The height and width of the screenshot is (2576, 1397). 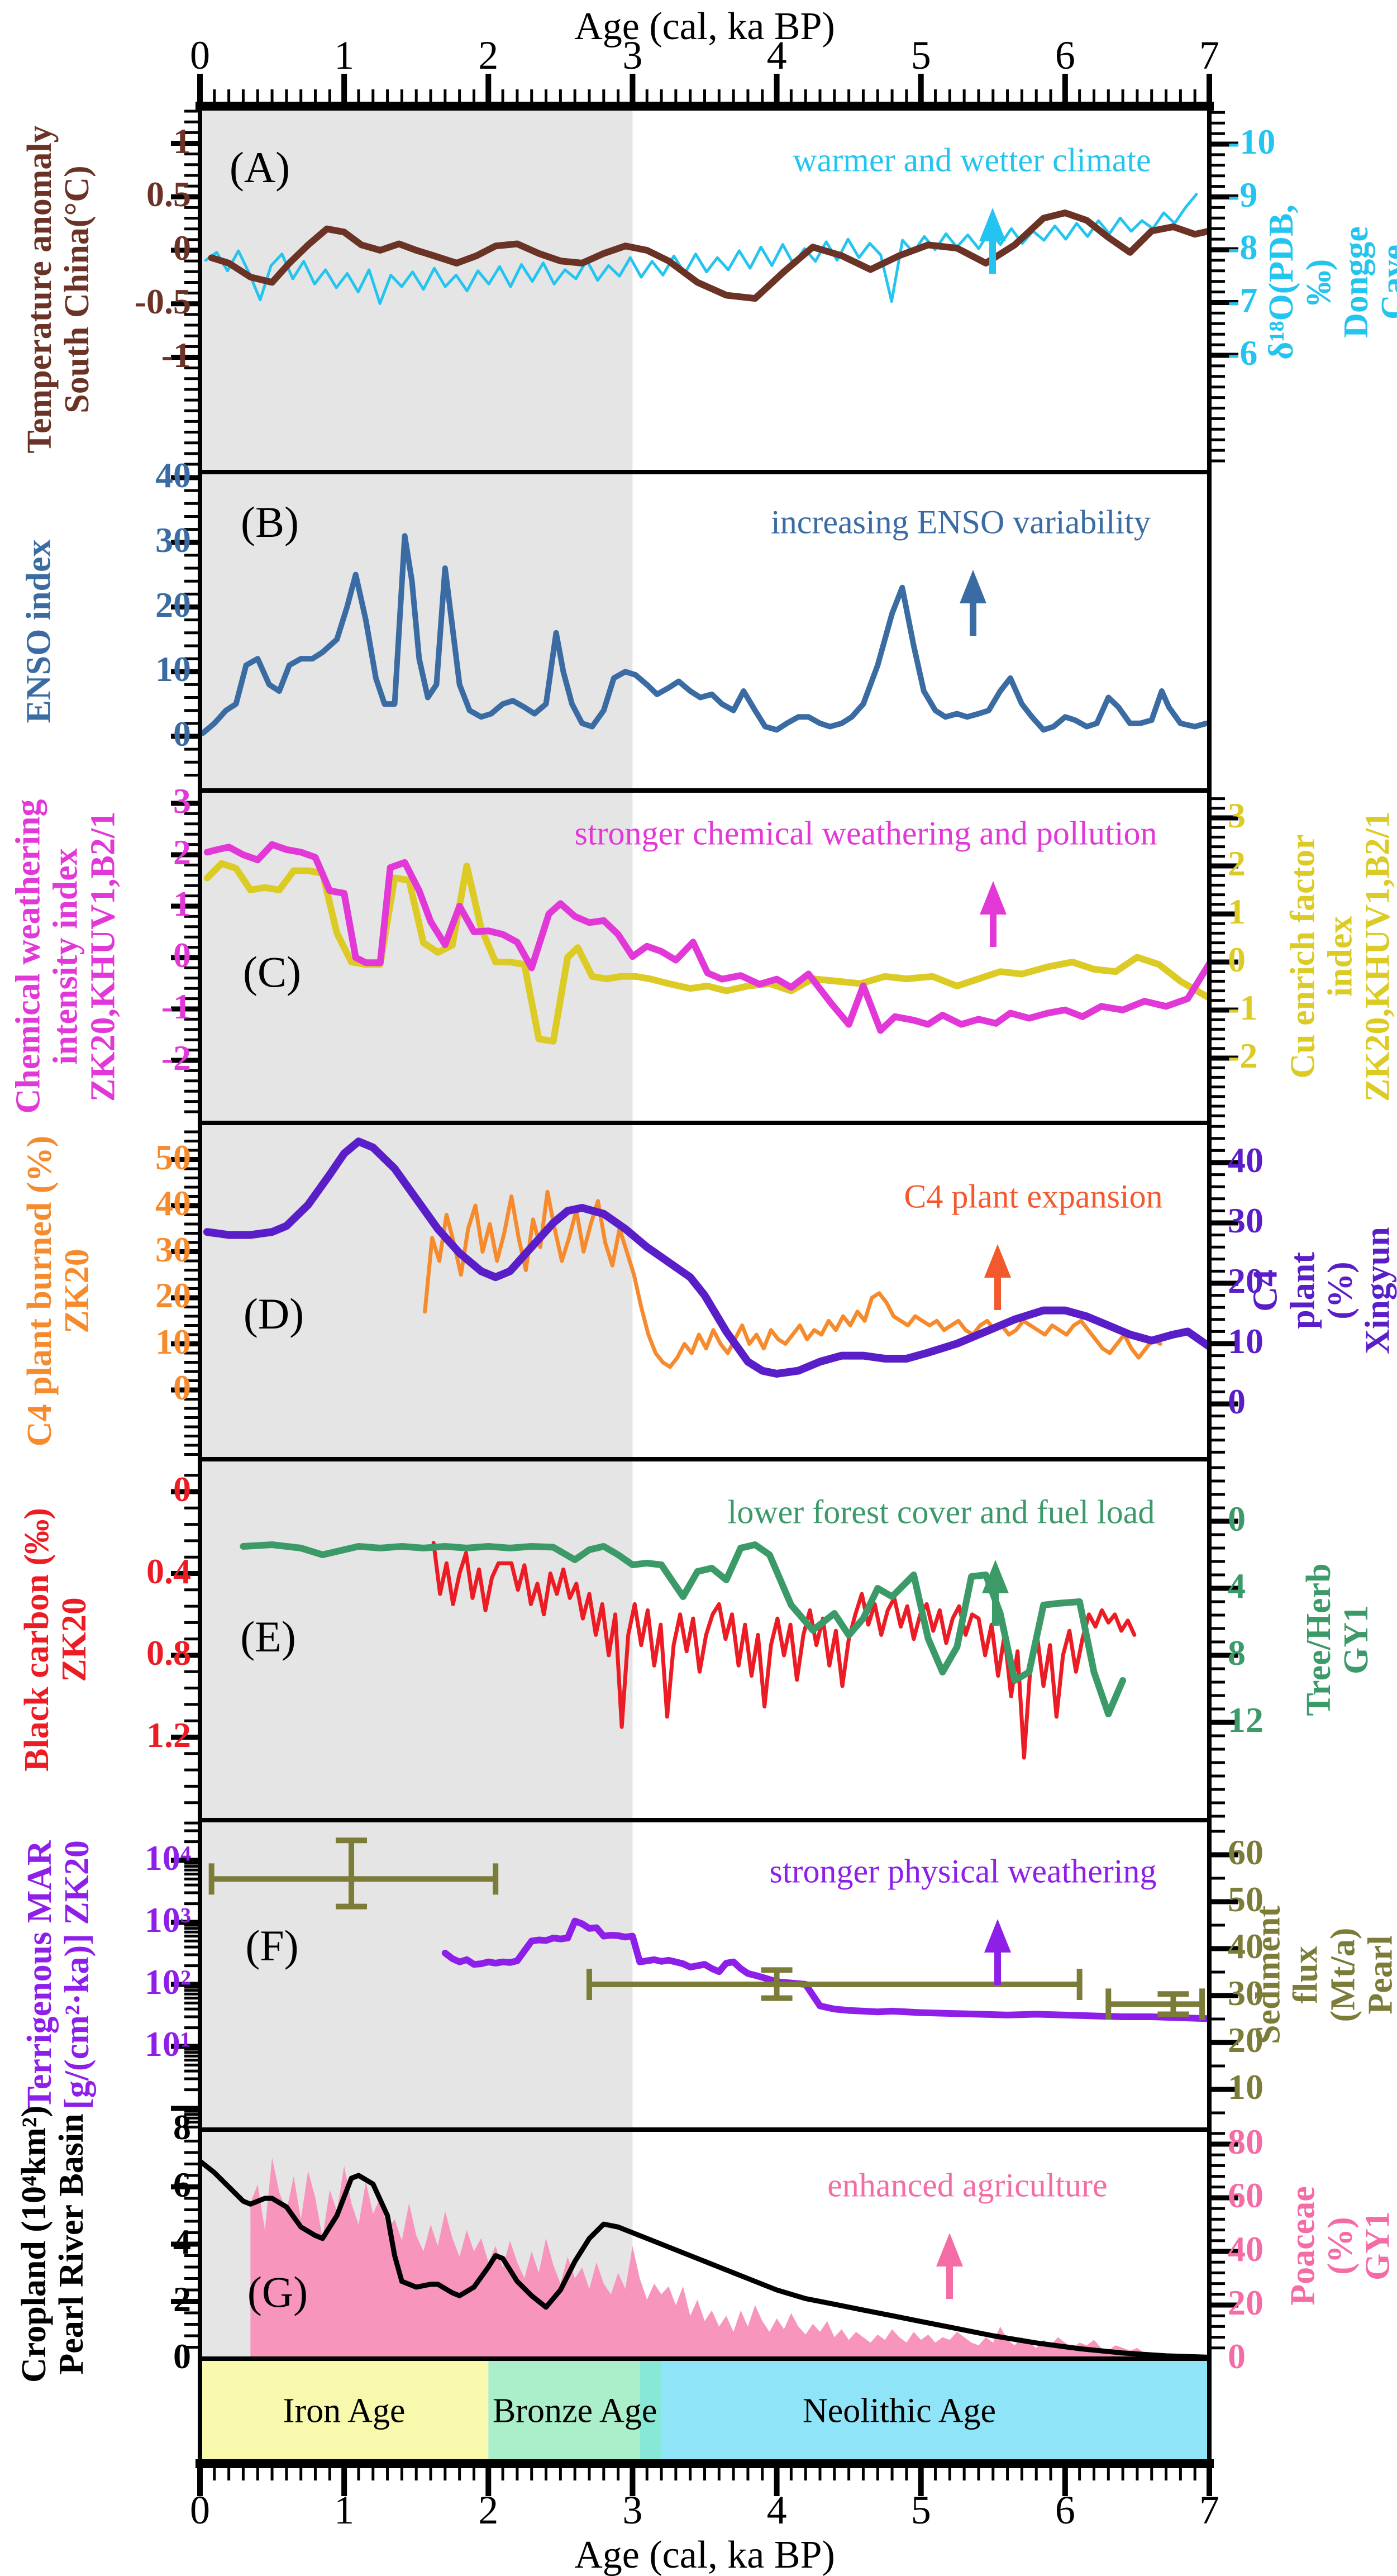 What do you see at coordinates (185, 626) in the screenshot?
I see `panel-B-left-ticks` at bounding box center [185, 626].